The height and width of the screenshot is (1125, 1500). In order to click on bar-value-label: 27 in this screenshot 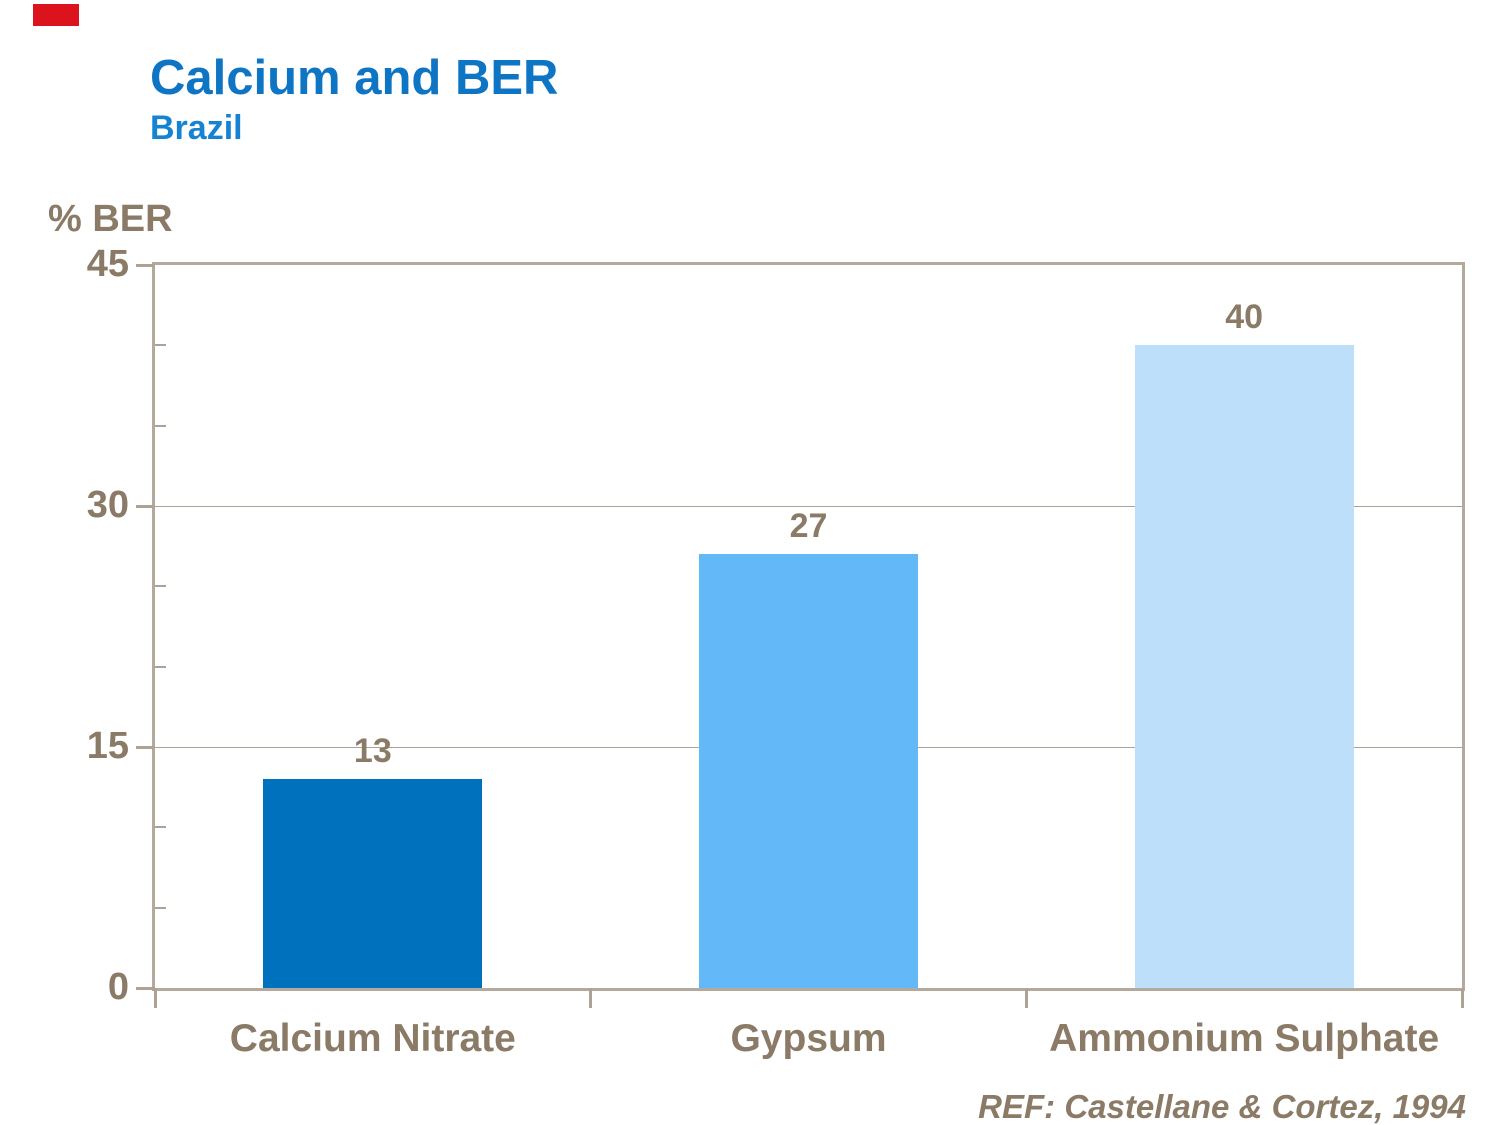, I will do `click(808, 526)`.